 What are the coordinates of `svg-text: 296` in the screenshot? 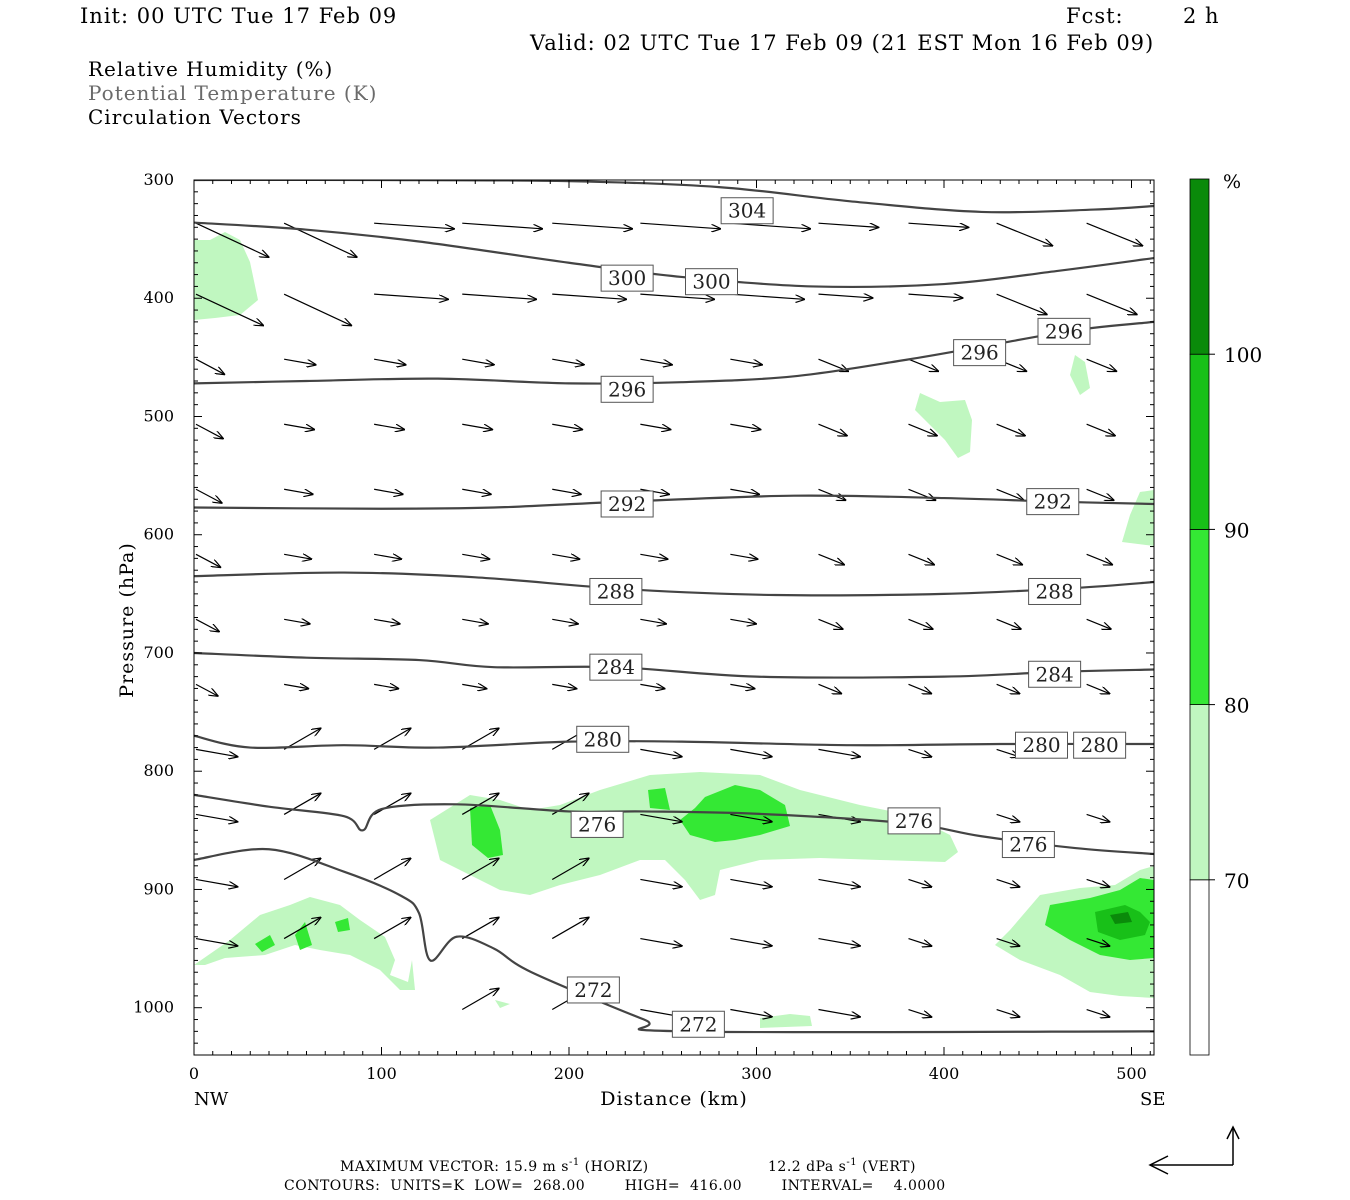 It's located at (627, 389).